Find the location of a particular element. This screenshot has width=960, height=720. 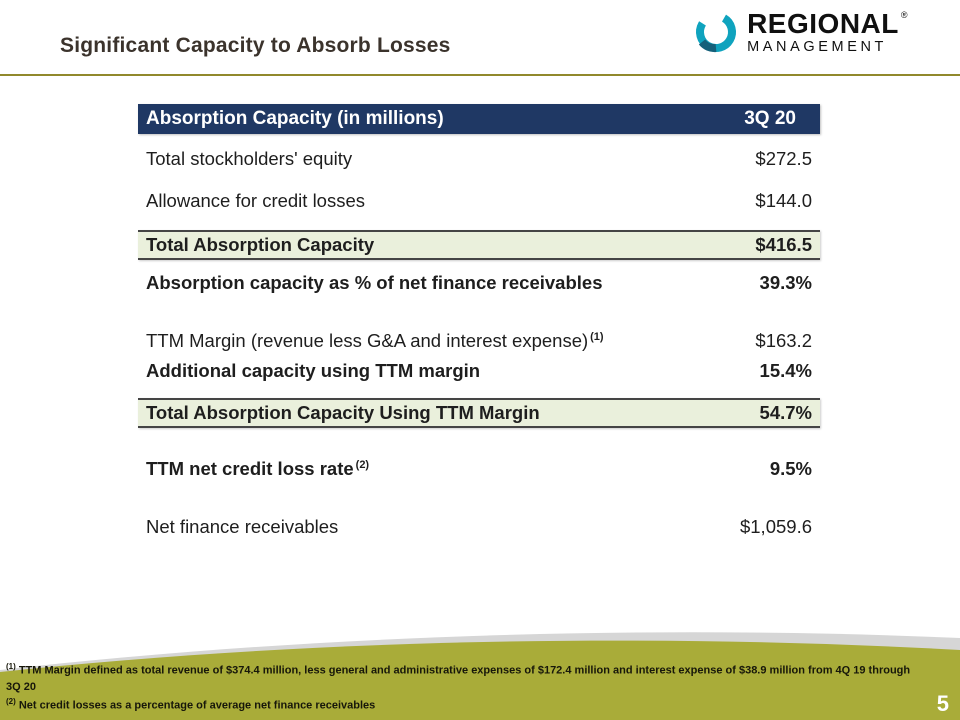

row-label: Total stockholders' equity is located at coordinates (249, 158).